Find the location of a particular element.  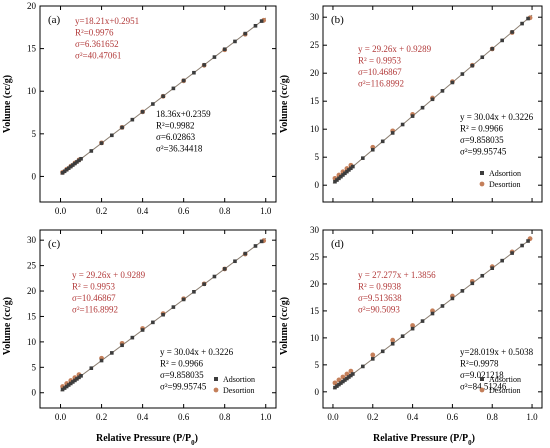

fit-annotation-line: σ²=116.8992 is located at coordinates (95, 310).